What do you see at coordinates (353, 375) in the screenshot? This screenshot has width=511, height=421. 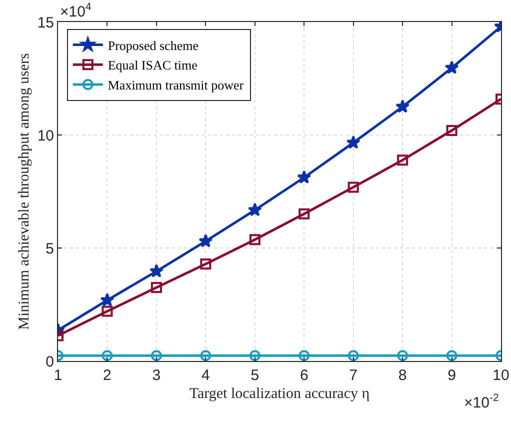 I see `x-tick-label: 7` at bounding box center [353, 375].